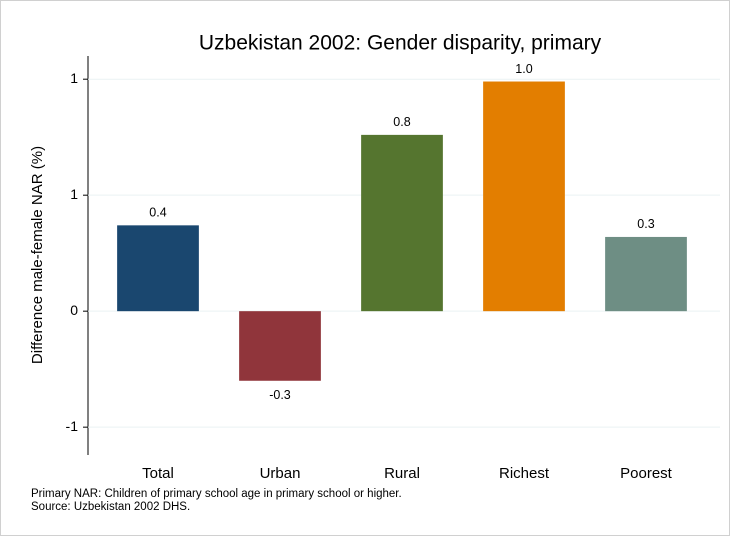  I want to click on data-label: 0.3, so click(645, 224).